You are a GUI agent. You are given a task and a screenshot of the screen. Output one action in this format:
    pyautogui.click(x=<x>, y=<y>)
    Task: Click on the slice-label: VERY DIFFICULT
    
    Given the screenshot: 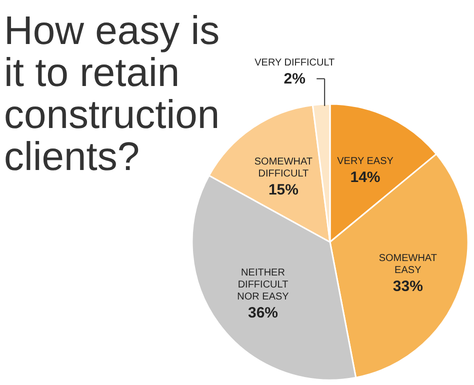 What is the action you would take?
    pyautogui.click(x=294, y=63)
    